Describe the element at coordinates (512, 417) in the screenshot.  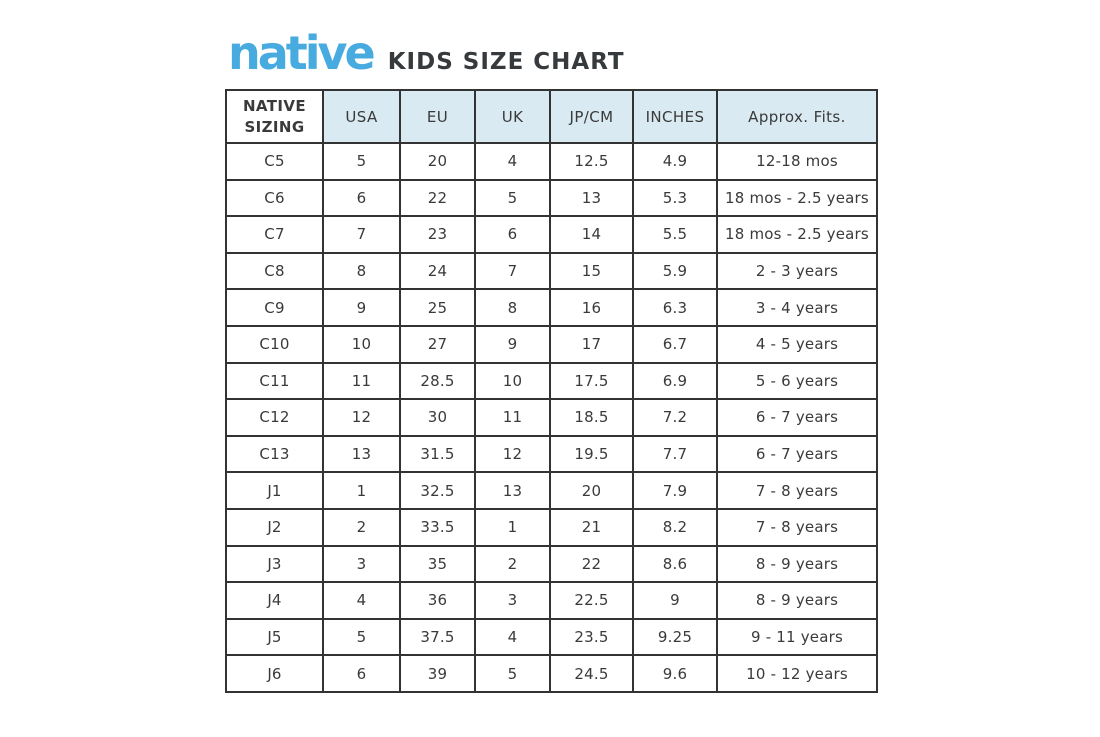
I see `uk-cell: 11` at that location.